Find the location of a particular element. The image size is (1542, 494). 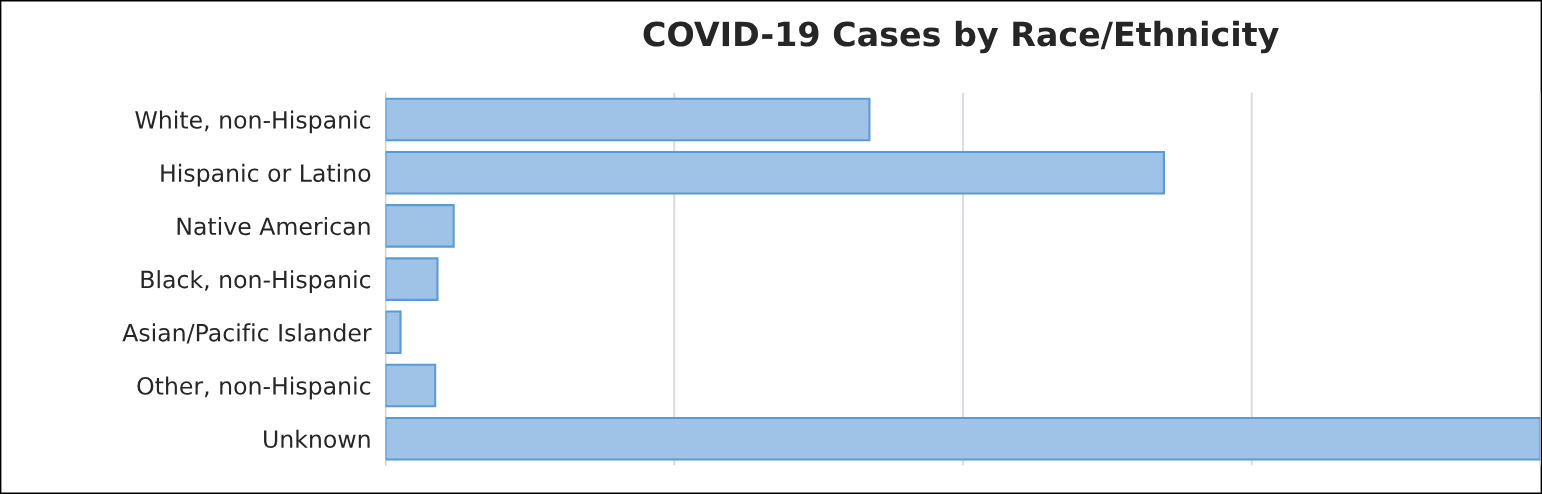

y-tick-label: Asian/Pacific Islander is located at coordinates (247, 333).